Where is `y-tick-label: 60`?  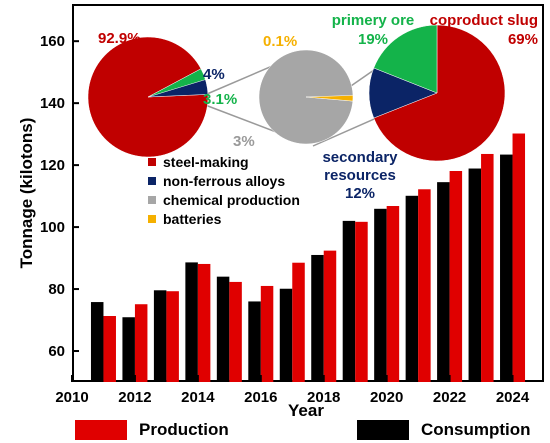
y-tick-label: 60 is located at coordinates (56, 351).